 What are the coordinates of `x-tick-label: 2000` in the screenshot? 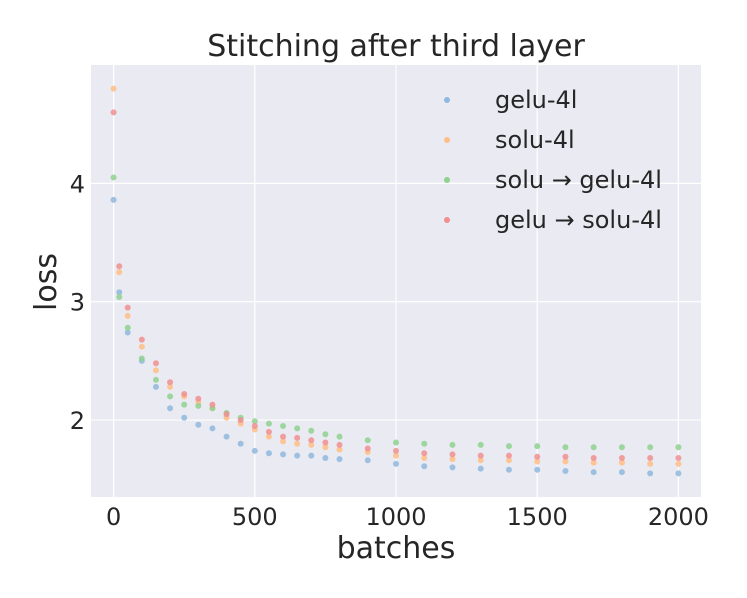 It's located at (678, 517).